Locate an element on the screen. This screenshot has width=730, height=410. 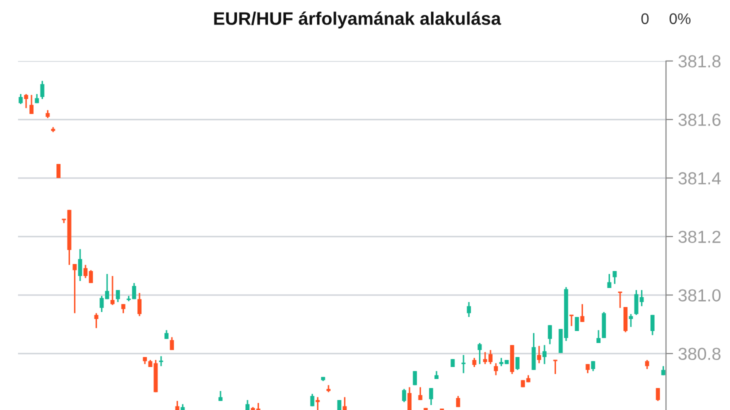
y-tick-label: 381.6 is located at coordinates (699, 120).